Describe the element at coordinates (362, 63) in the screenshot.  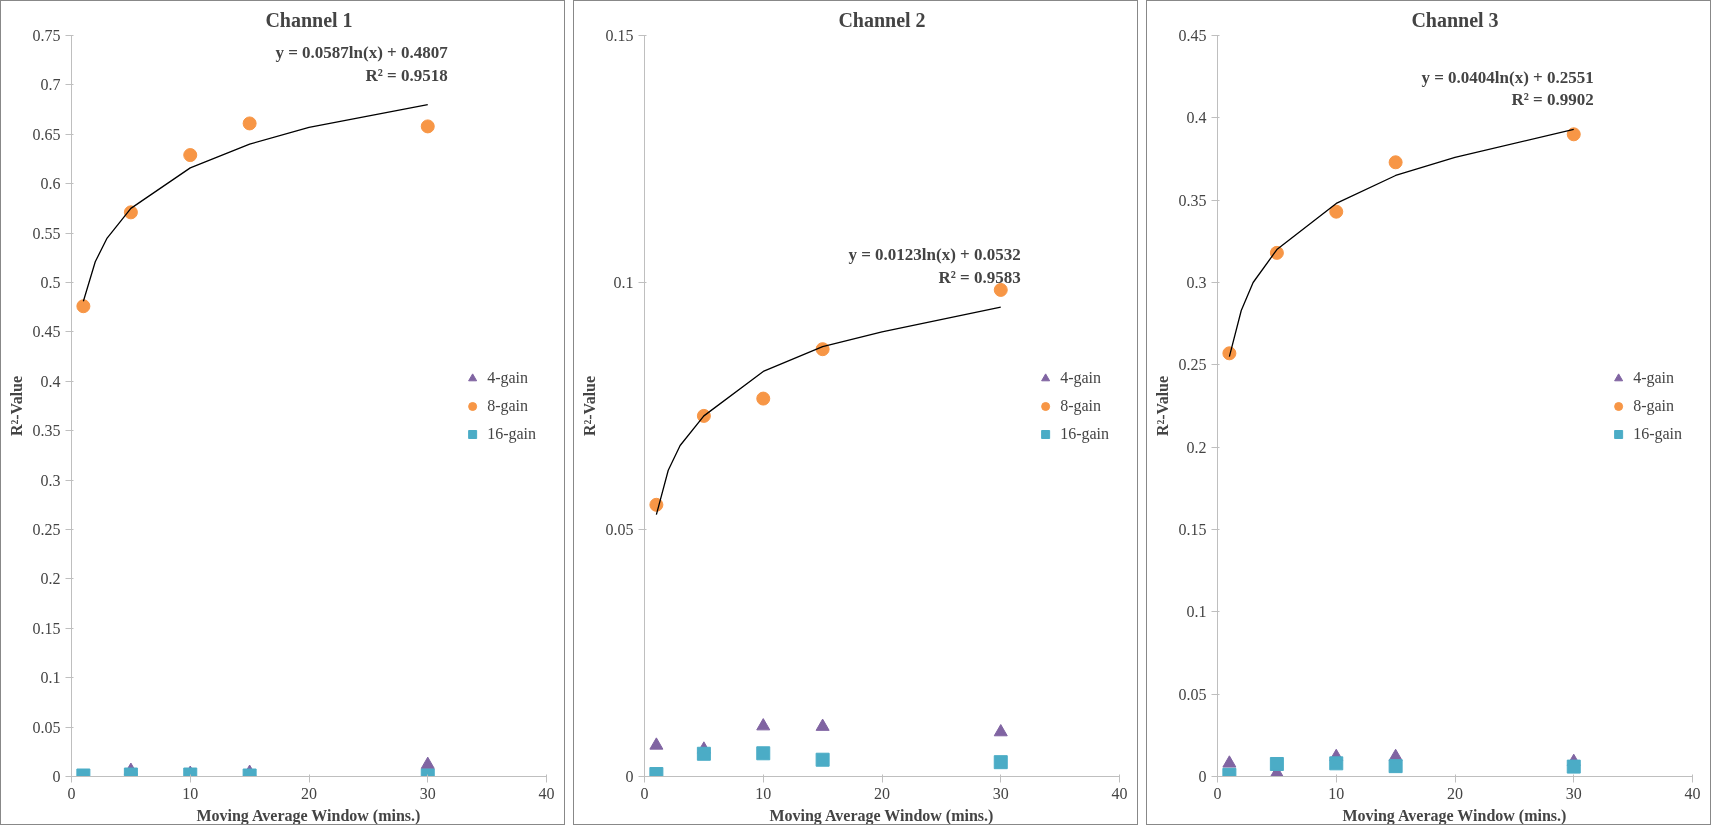
I see `annotation: y = 0.0587ln(x) + 0.4807 R² = 0.9518` at that location.